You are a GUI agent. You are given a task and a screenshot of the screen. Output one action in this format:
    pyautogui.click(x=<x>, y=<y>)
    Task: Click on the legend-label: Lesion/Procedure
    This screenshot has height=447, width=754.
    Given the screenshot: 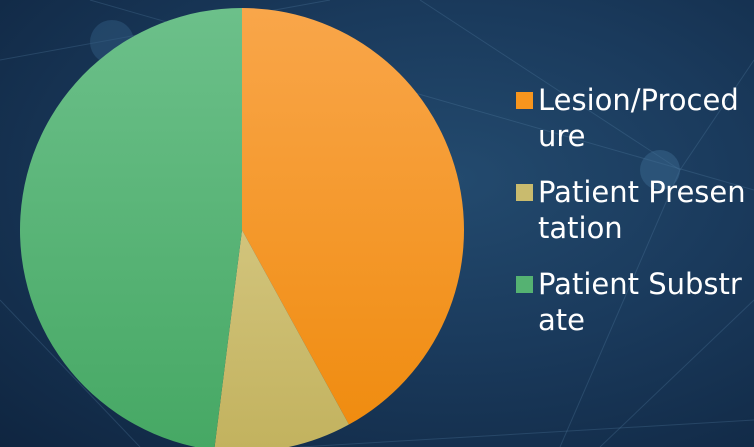 What is the action you would take?
    pyautogui.click(x=638, y=118)
    